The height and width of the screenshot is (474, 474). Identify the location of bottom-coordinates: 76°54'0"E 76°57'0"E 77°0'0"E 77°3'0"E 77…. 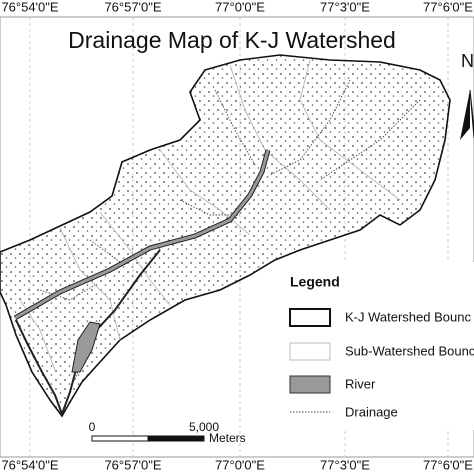
(237, 464).